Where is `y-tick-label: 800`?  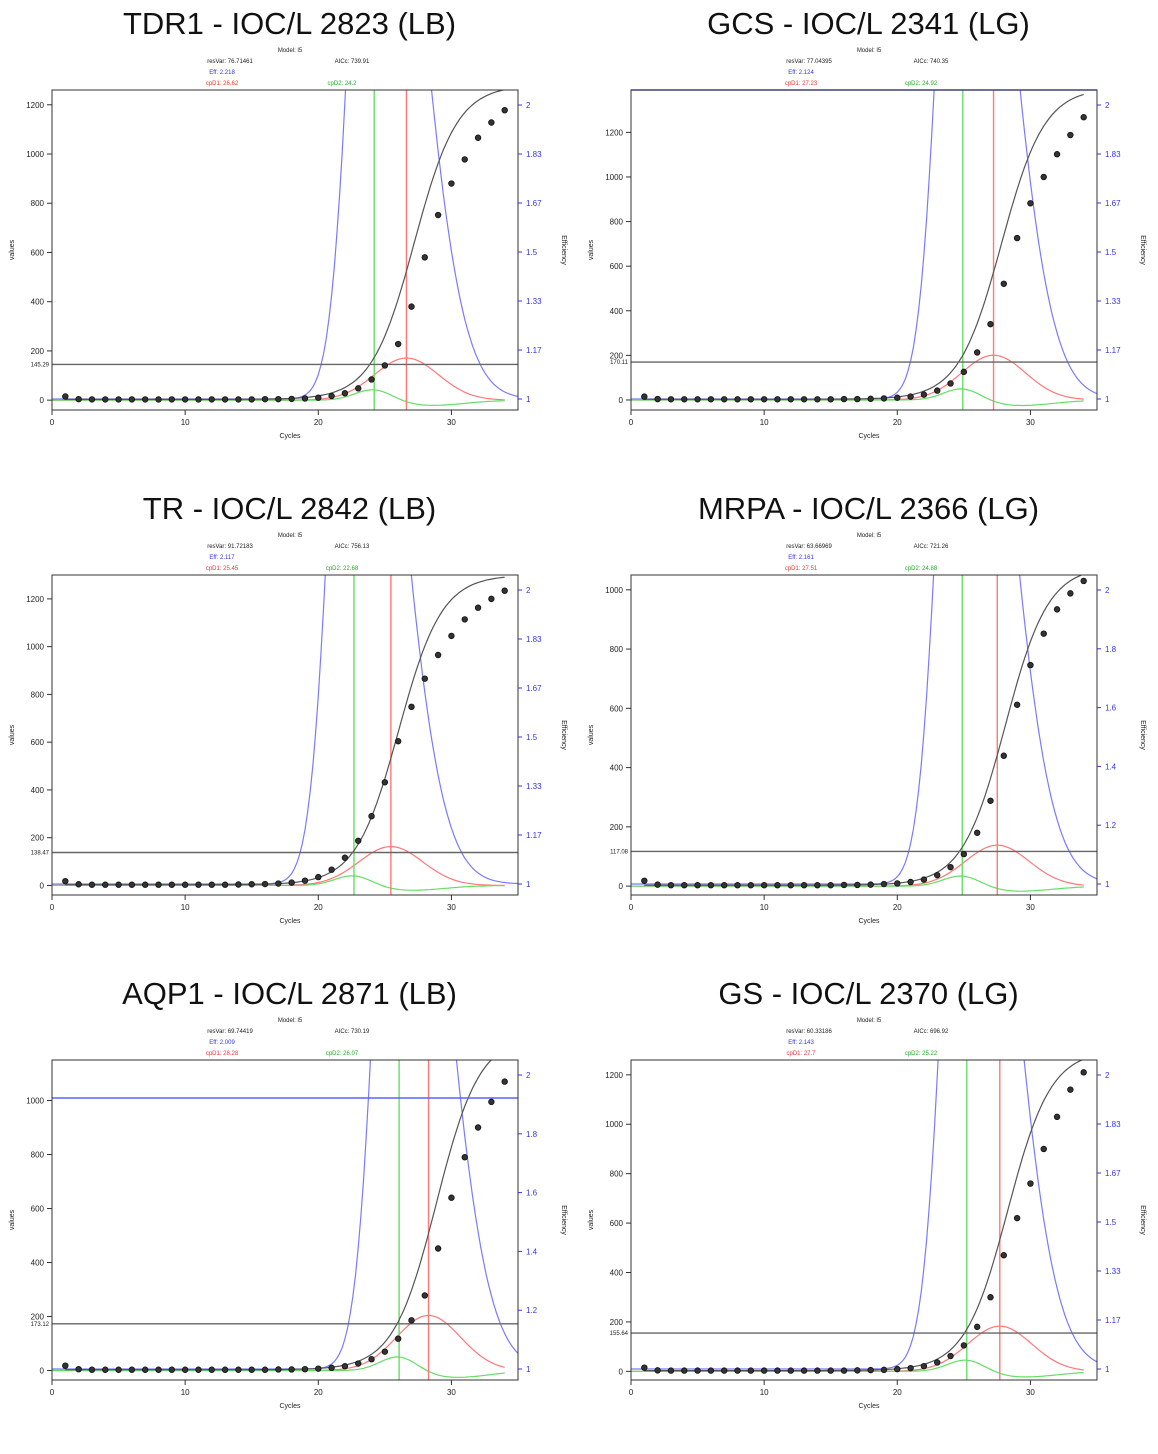 y-tick-label: 800 is located at coordinates (617, 1174).